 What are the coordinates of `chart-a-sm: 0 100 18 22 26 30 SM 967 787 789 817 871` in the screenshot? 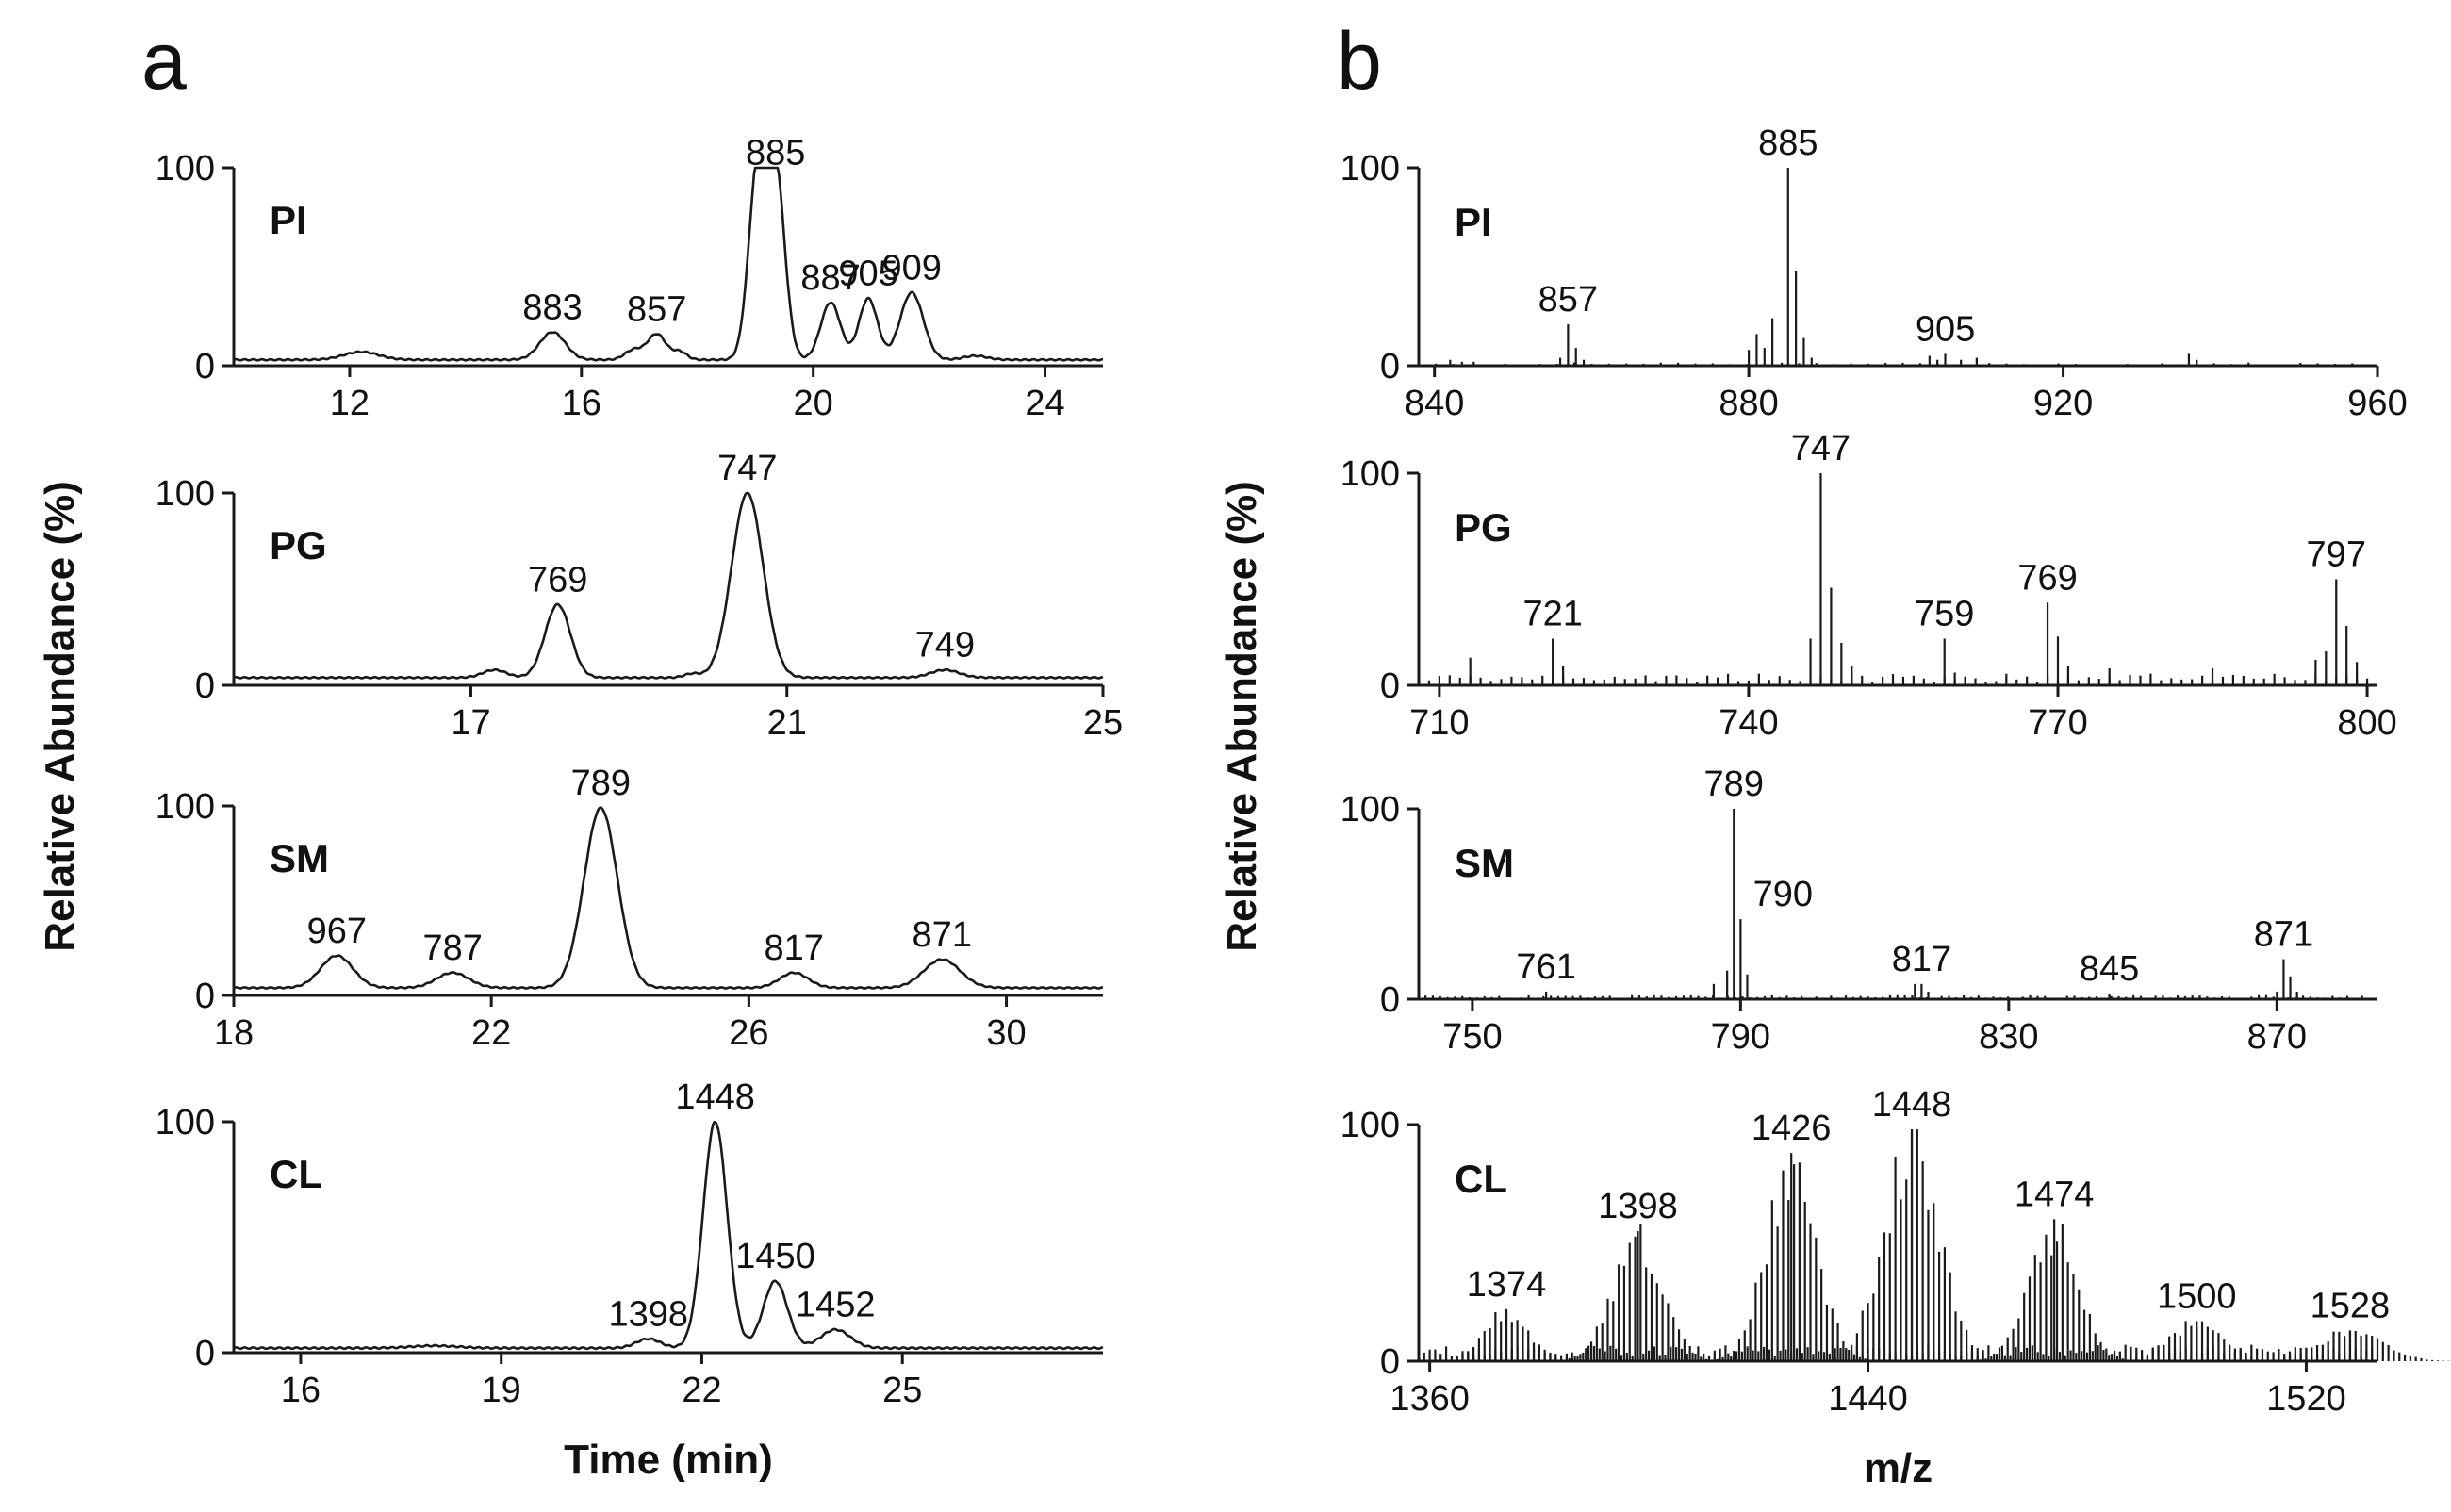 It's located at (630, 908).